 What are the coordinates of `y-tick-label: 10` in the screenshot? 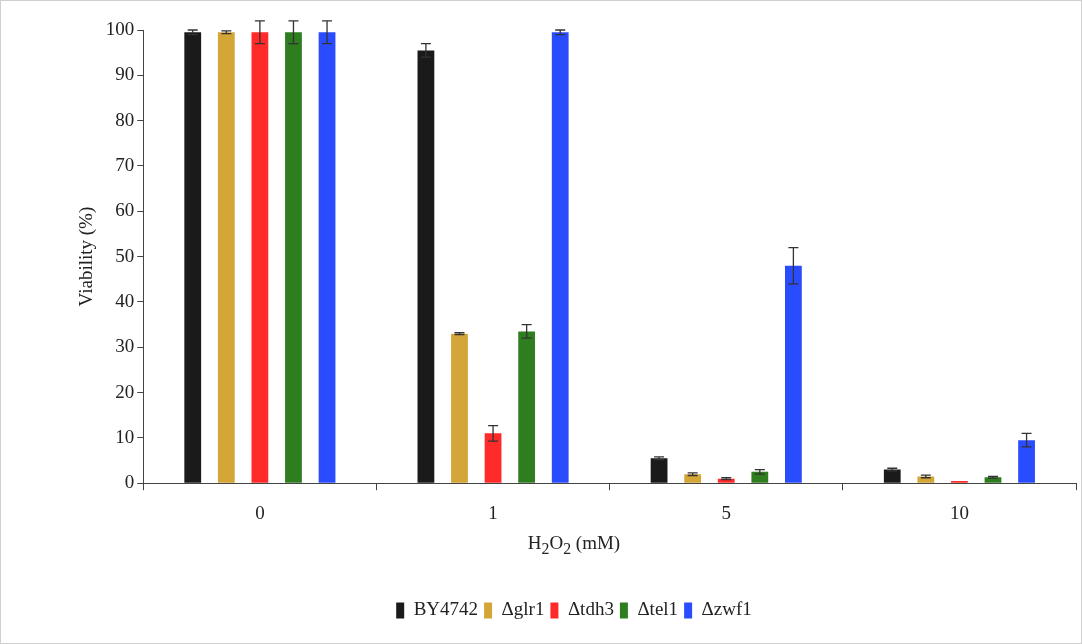 It's located at (125, 436).